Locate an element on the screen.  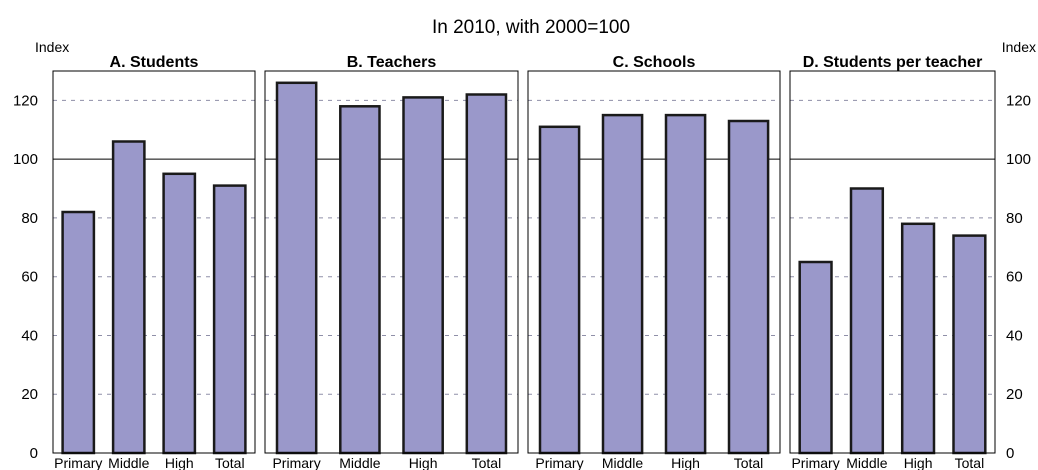
y-tick-label-left: 0 is located at coordinates (34, 453).